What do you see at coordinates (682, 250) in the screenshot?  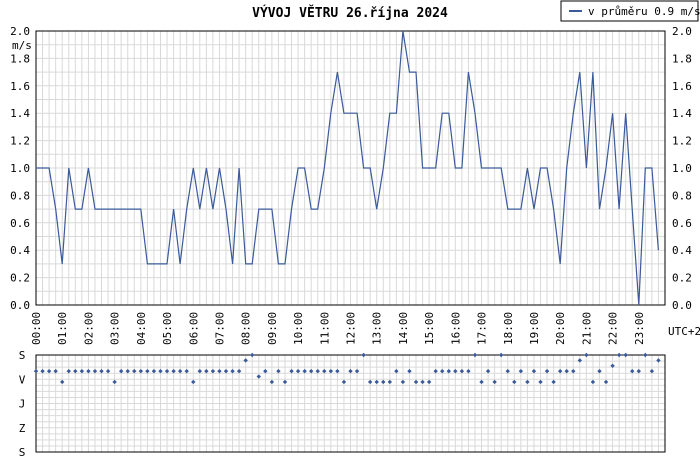 I see `speed-ytick-right: 0.4` at bounding box center [682, 250].